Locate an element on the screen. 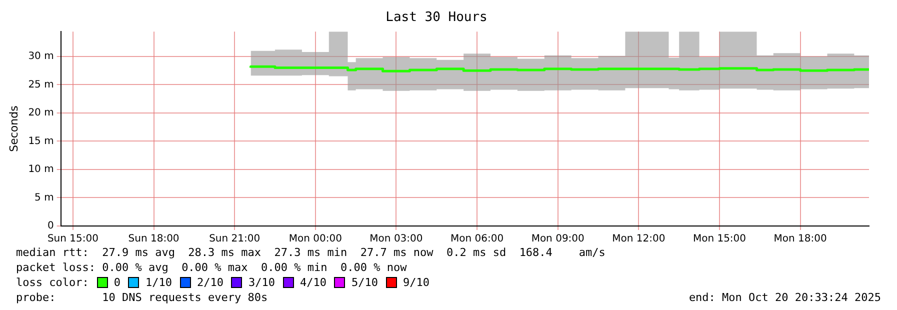 The width and height of the screenshot is (897, 310). x-tick-label: Mon 03:00 is located at coordinates (396, 239).